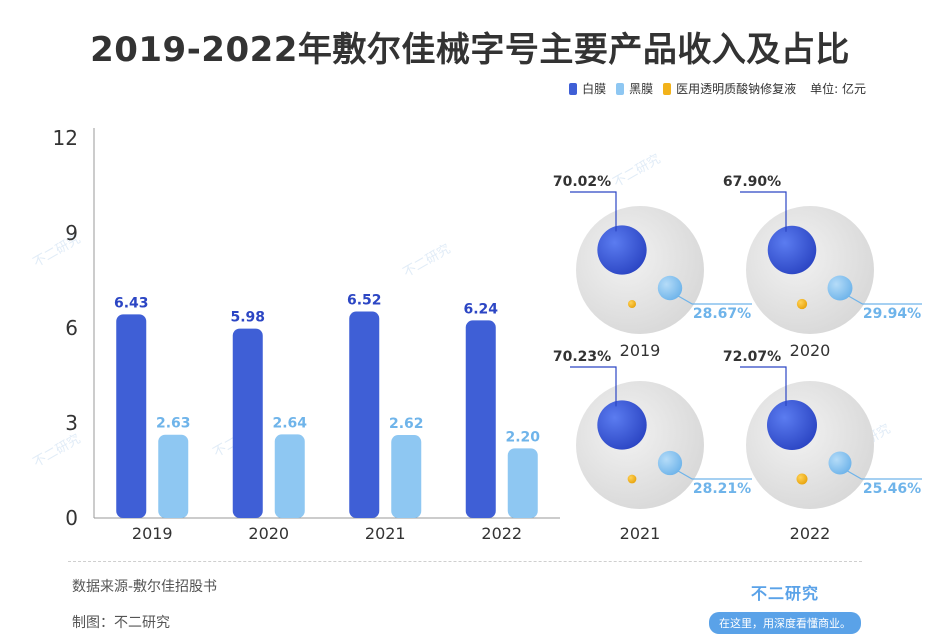 The height and width of the screenshot is (644, 940). I want to click on year-label: 2019, so click(640, 350).